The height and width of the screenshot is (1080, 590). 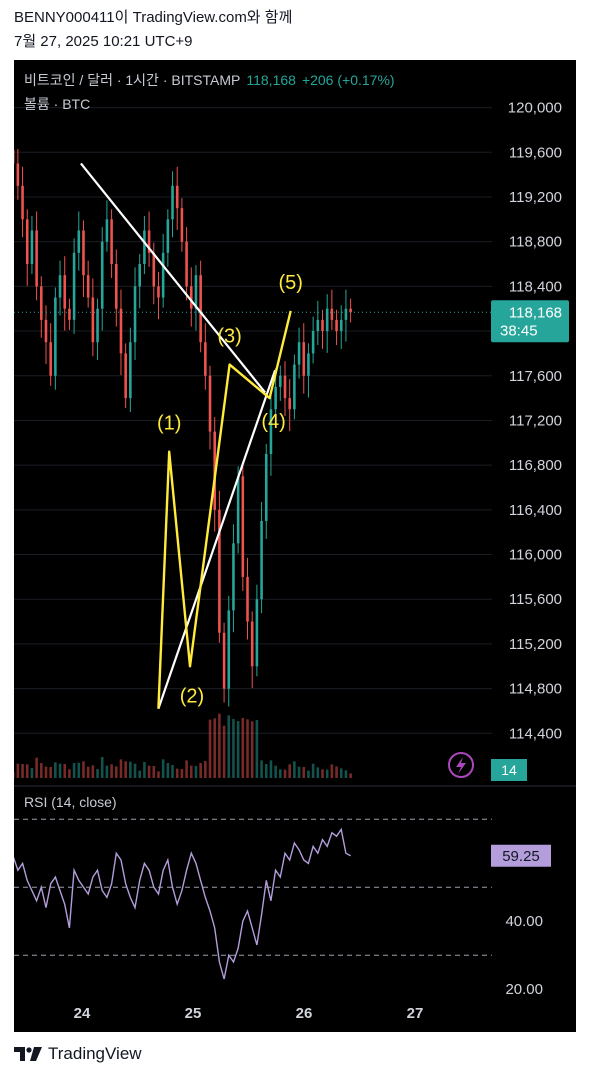 I want to click on volume-tag-value: 14, so click(x=509, y=770).